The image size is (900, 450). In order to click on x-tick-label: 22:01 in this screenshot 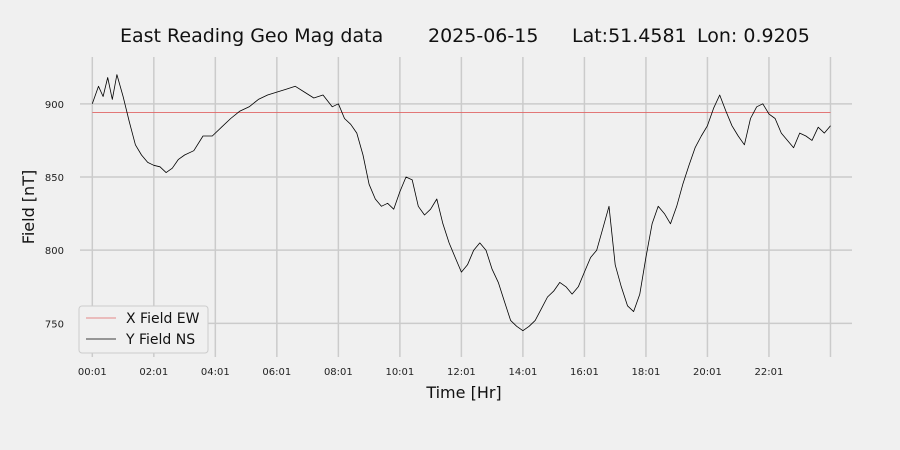, I will do `click(769, 372)`.